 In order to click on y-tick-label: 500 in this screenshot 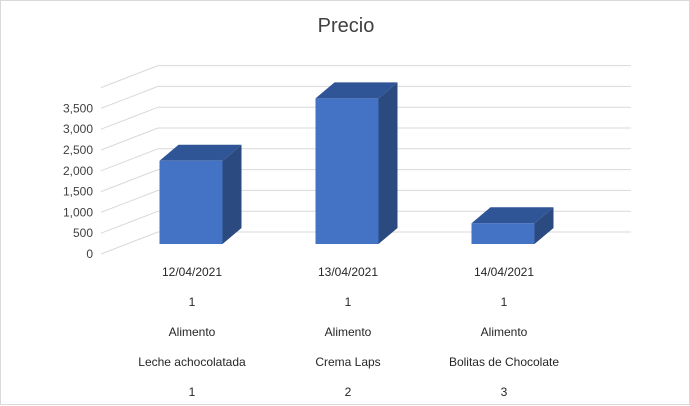, I will do `click(83, 233)`.